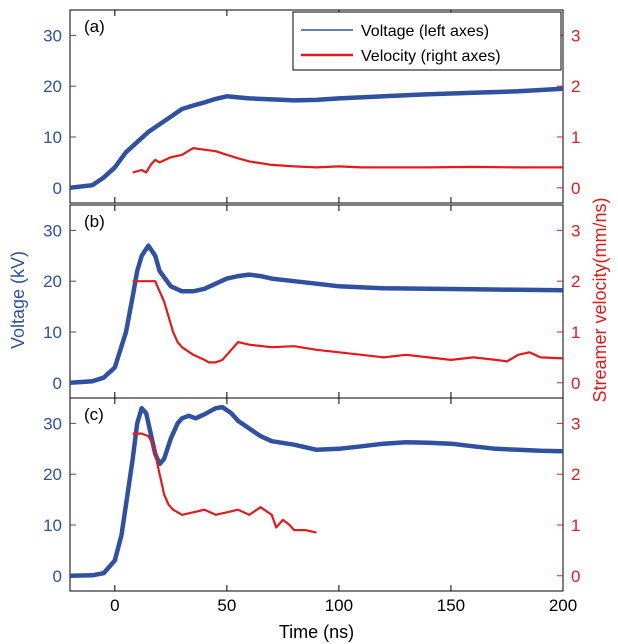 This screenshot has width=618, height=644. Describe the element at coordinates (94, 414) in the screenshot. I see `panel-label: (c)` at that location.